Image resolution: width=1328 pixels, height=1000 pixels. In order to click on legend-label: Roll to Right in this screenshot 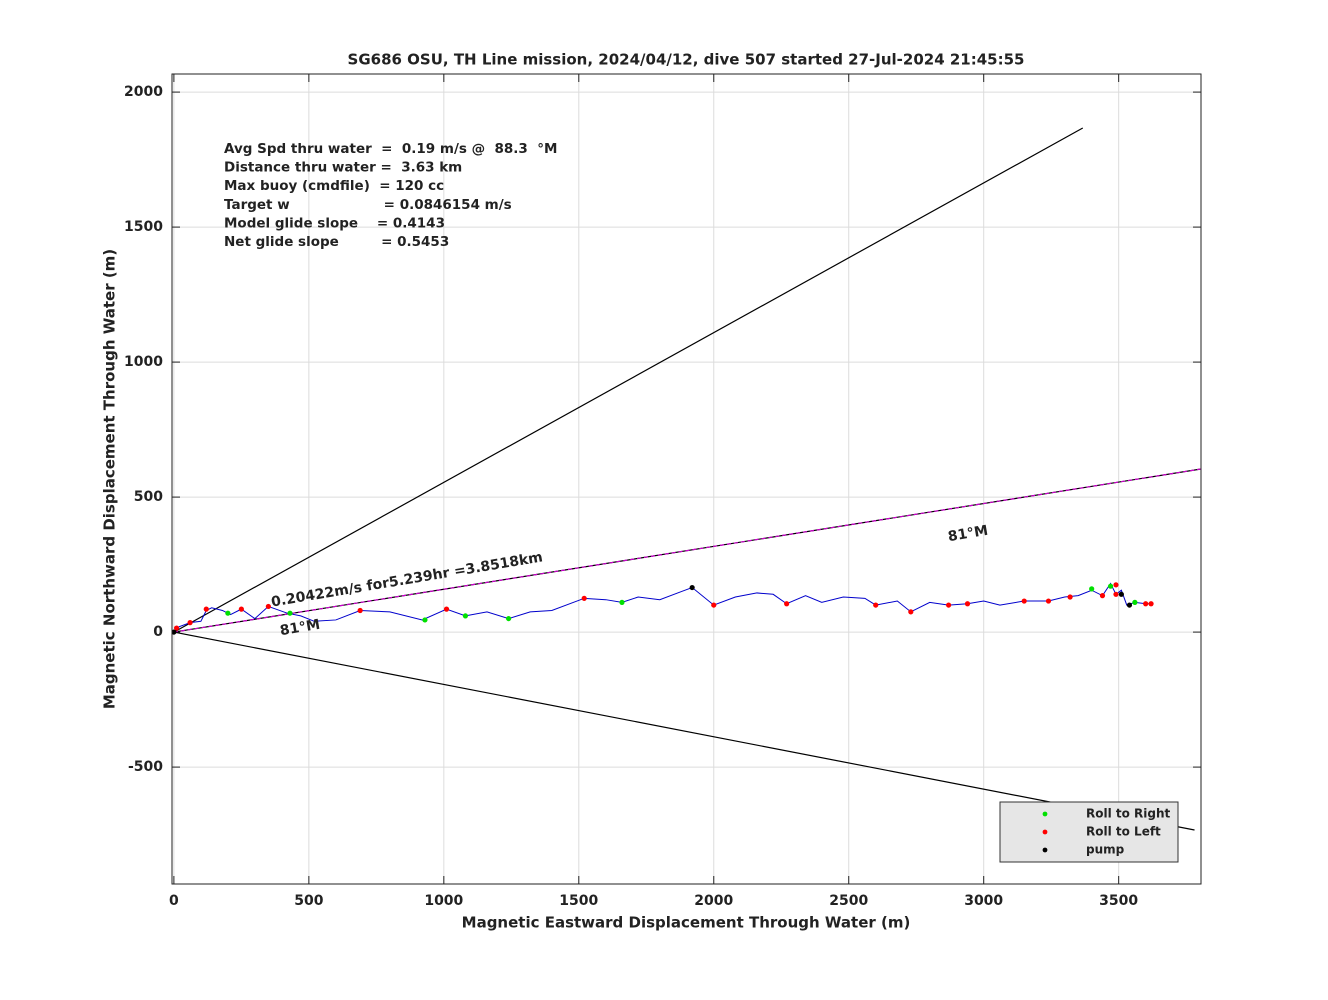, I will do `click(1128, 814)`.